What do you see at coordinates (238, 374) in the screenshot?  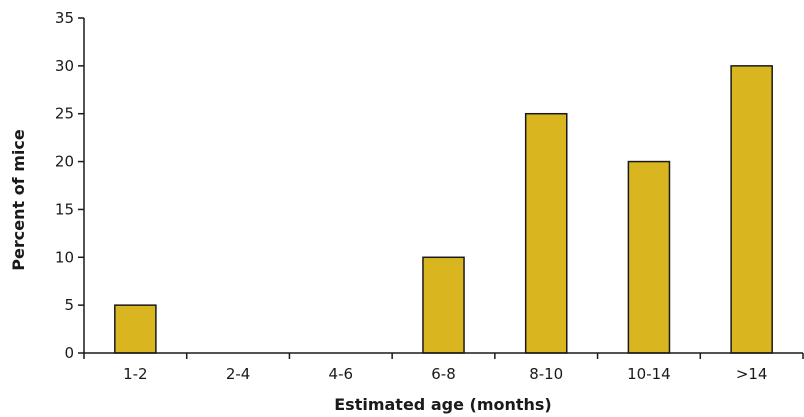 I see `x-tick-label: 2-4` at bounding box center [238, 374].